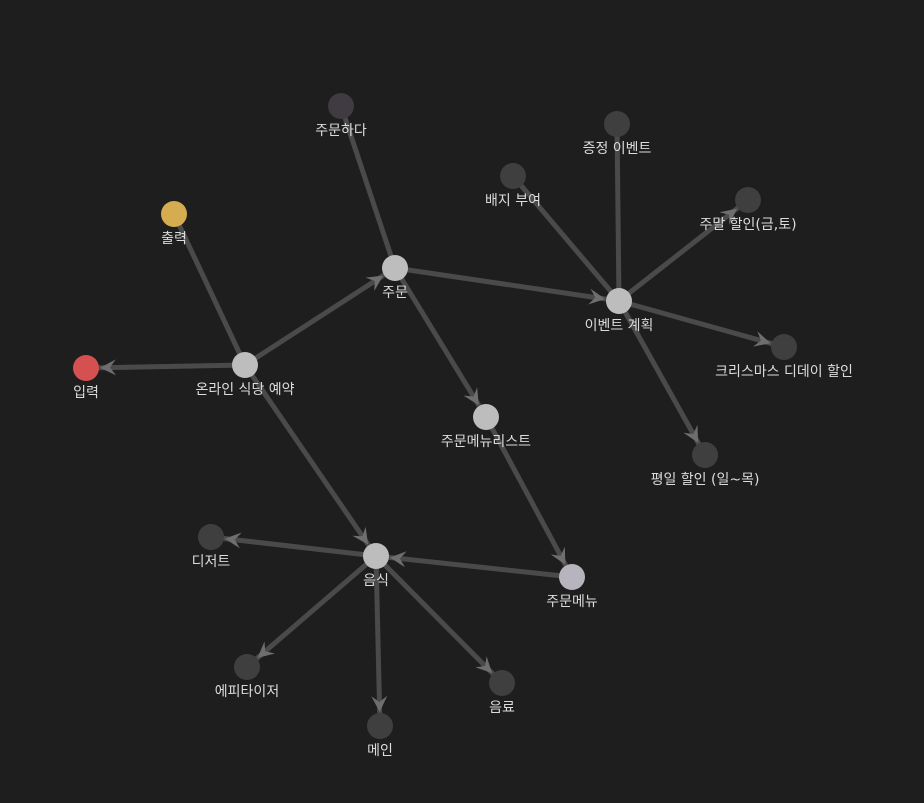 The height and width of the screenshot is (803, 924). What do you see at coordinates (513, 201) in the screenshot?
I see `node-label-badge: 배지 부여` at bounding box center [513, 201].